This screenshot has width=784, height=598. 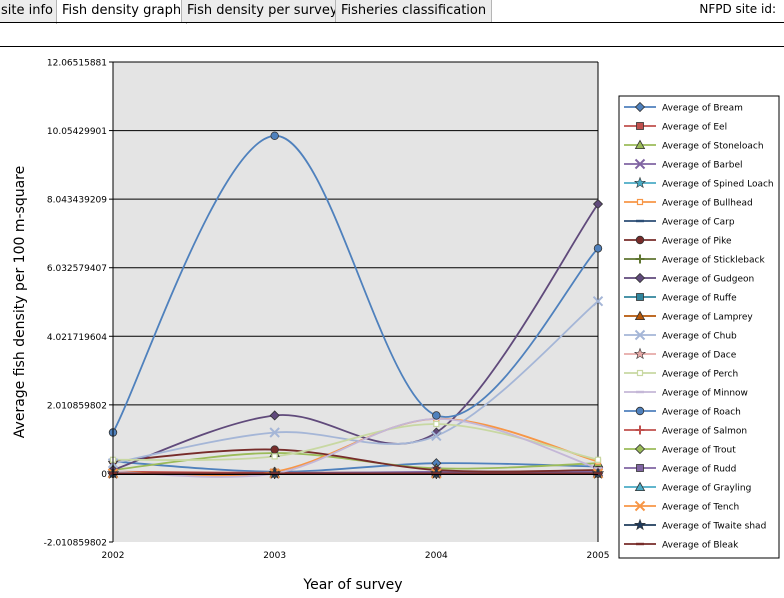 What do you see at coordinates (414, 11) in the screenshot?
I see `tab-fisheries-classification: Fisheries classification` at bounding box center [414, 11].